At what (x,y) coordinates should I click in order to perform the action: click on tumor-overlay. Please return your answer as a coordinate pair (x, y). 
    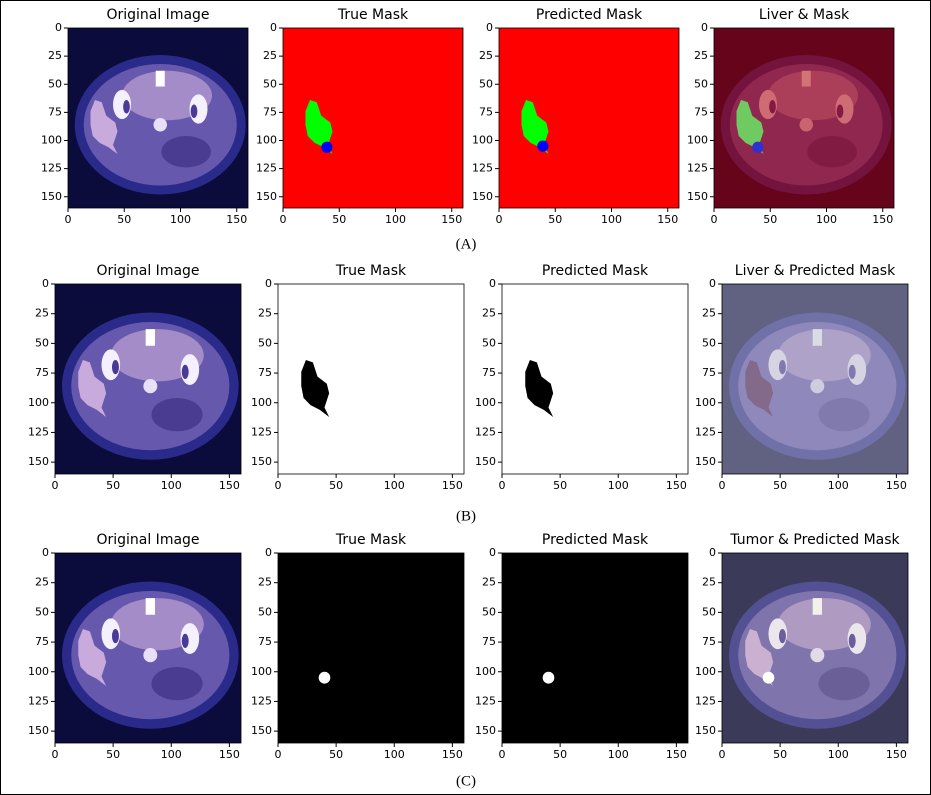
    Looking at the image, I should click on (758, 147).